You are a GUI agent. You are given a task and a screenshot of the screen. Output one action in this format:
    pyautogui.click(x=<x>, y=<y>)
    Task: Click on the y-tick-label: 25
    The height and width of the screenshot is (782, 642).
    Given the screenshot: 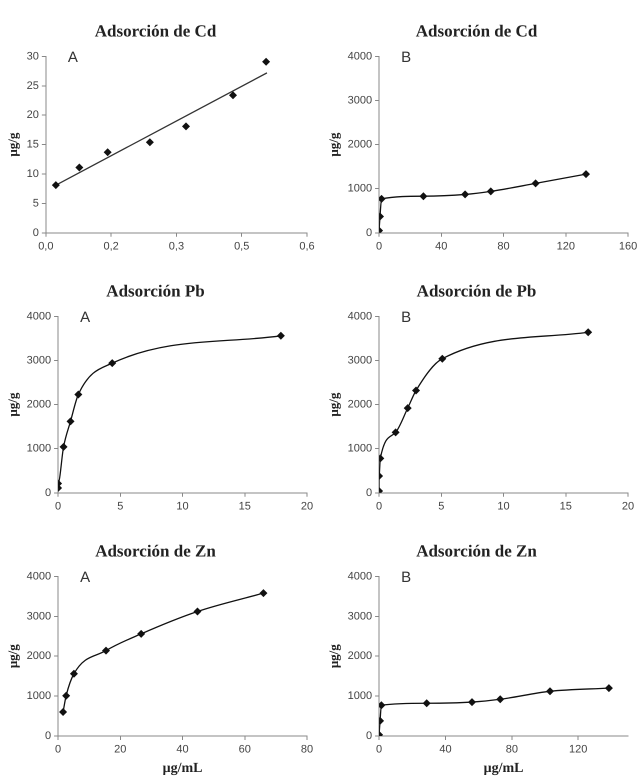 What is the action you would take?
    pyautogui.click(x=32, y=86)
    